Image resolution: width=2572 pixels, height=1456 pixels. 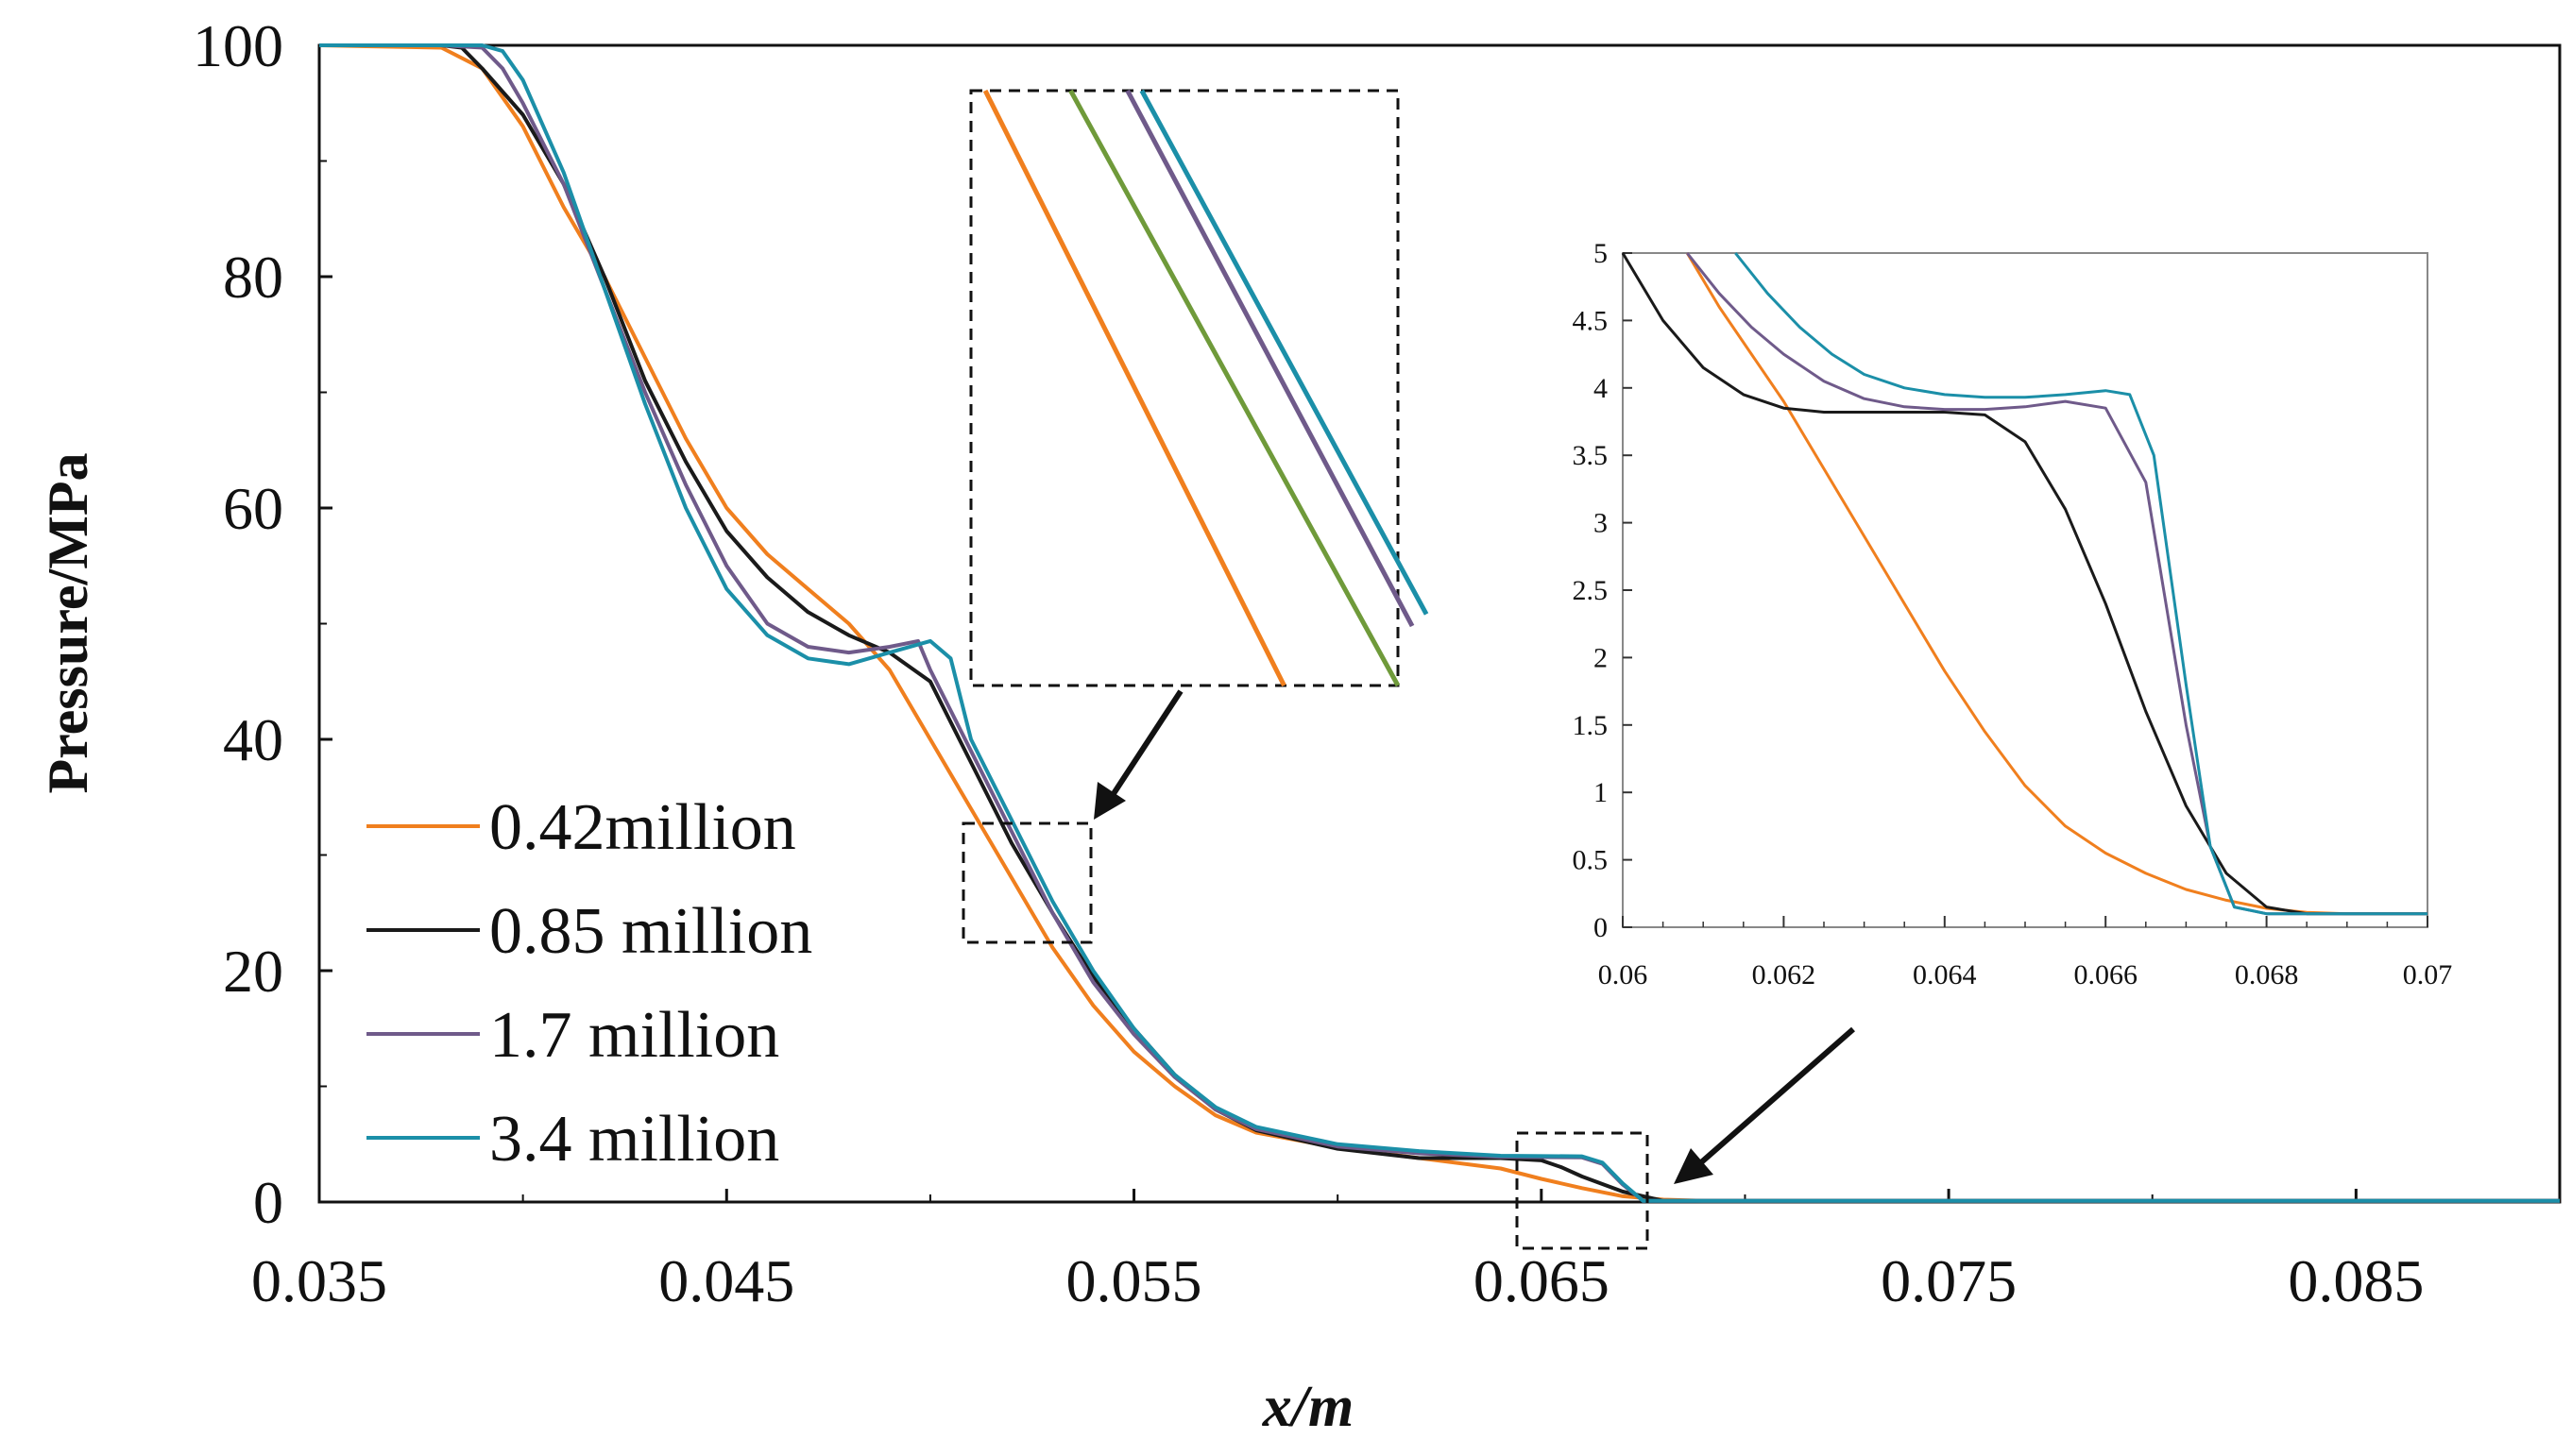 What do you see at coordinates (1601, 657) in the screenshot?
I see `inset-right-y-tick-label: 2` at bounding box center [1601, 657].